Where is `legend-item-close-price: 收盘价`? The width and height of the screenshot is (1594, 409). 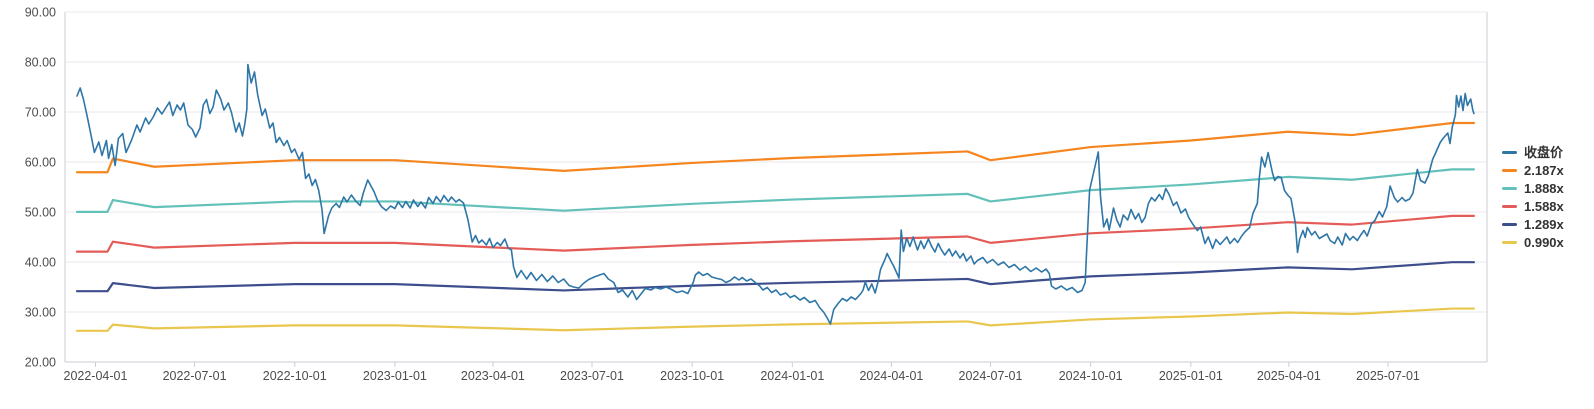
legend-item-close-price: 收盘价 is located at coordinates (1533, 152).